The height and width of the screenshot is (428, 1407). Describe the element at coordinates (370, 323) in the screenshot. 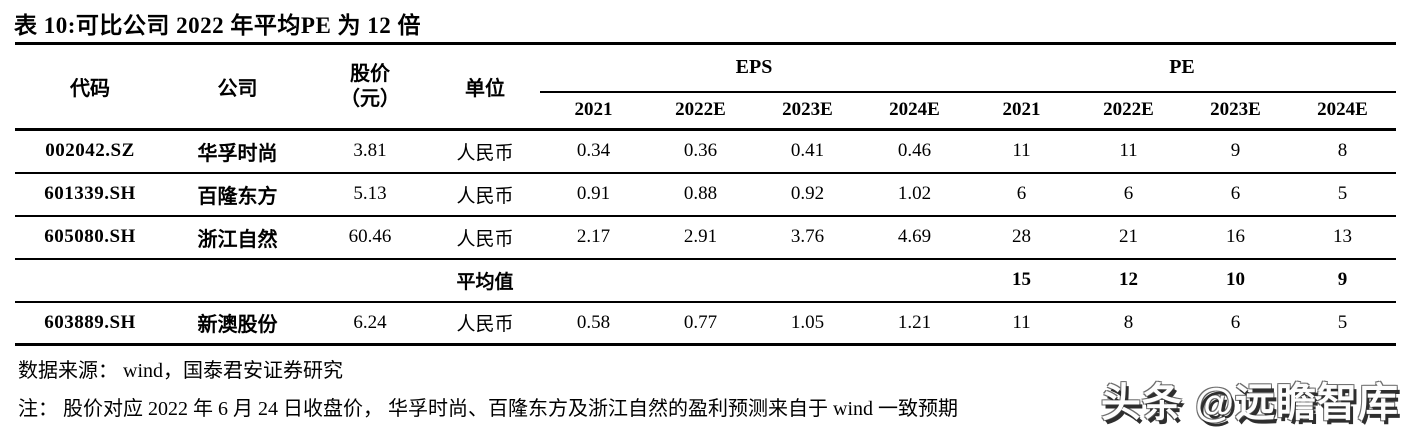

I see `cell-price: 6.24` at that location.